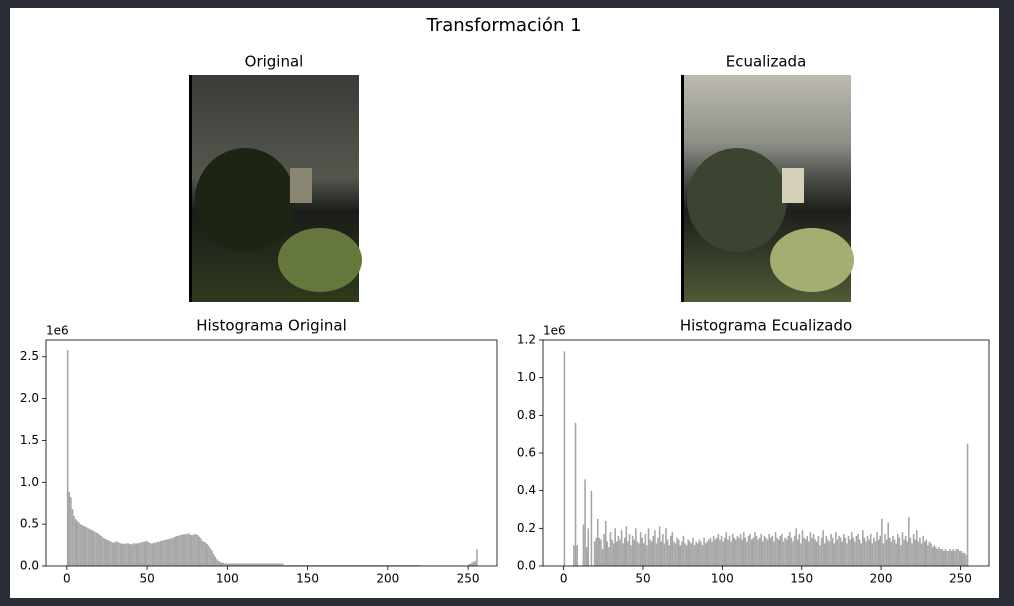  Describe the element at coordinates (29, 482) in the screenshot. I see `y-tick-label: 1.0` at that location.